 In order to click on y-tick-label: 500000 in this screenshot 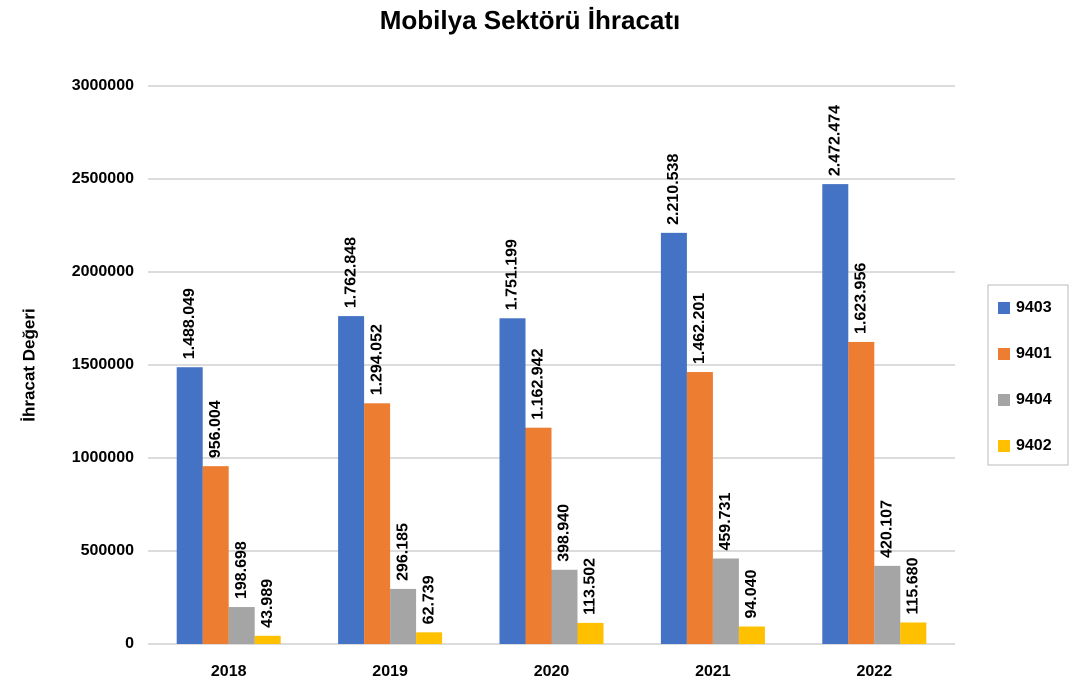, I will do `click(107, 550)`.